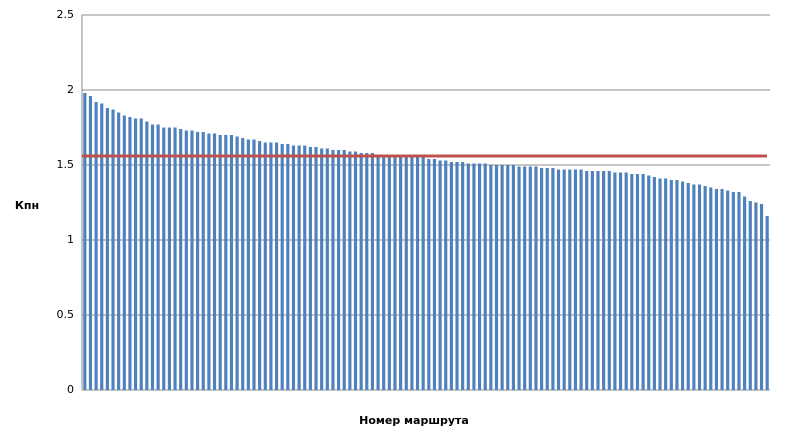 The height and width of the screenshot is (444, 785). I want to click on x-axis-title: Номер маршрута, so click(414, 420).